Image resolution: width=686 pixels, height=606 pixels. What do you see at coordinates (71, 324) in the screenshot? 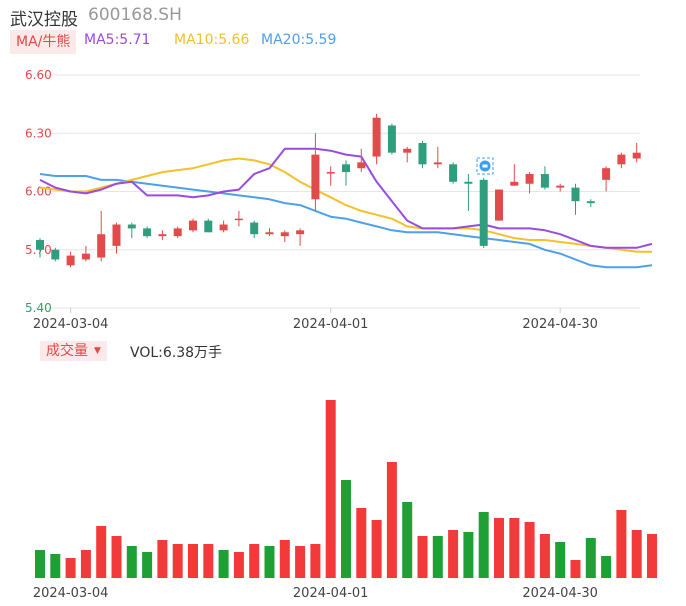
I see `x-tick-label: 2024-03-04` at bounding box center [71, 324].